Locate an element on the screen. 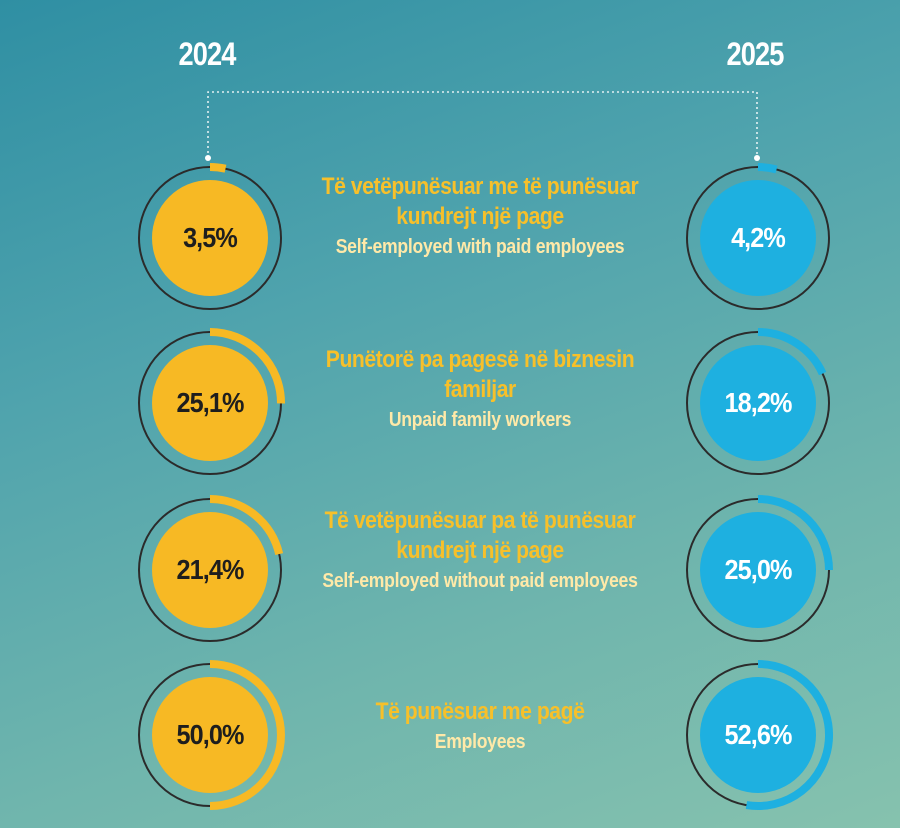  year-2024-heading: 2024 is located at coordinates (207, 54).